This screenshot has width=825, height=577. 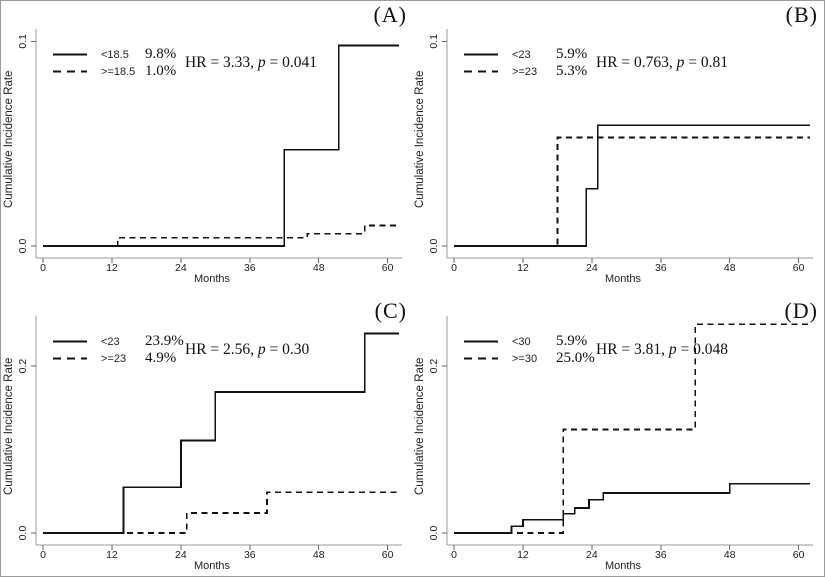 I want to click on legend: <18.5 9.8% >=18.5 1.0%, so click(x=114, y=63).